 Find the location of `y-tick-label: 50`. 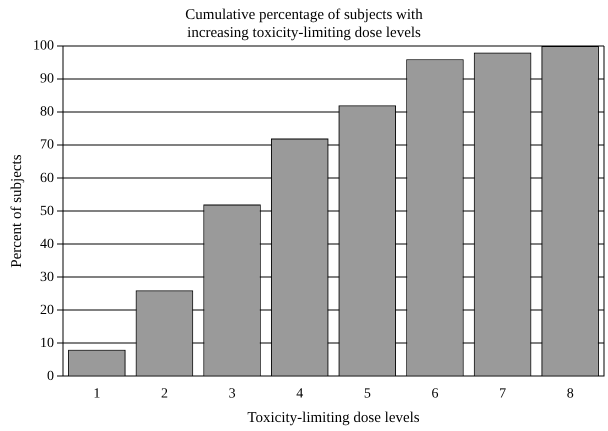

y-tick-label: 50 is located at coordinates (47, 211).